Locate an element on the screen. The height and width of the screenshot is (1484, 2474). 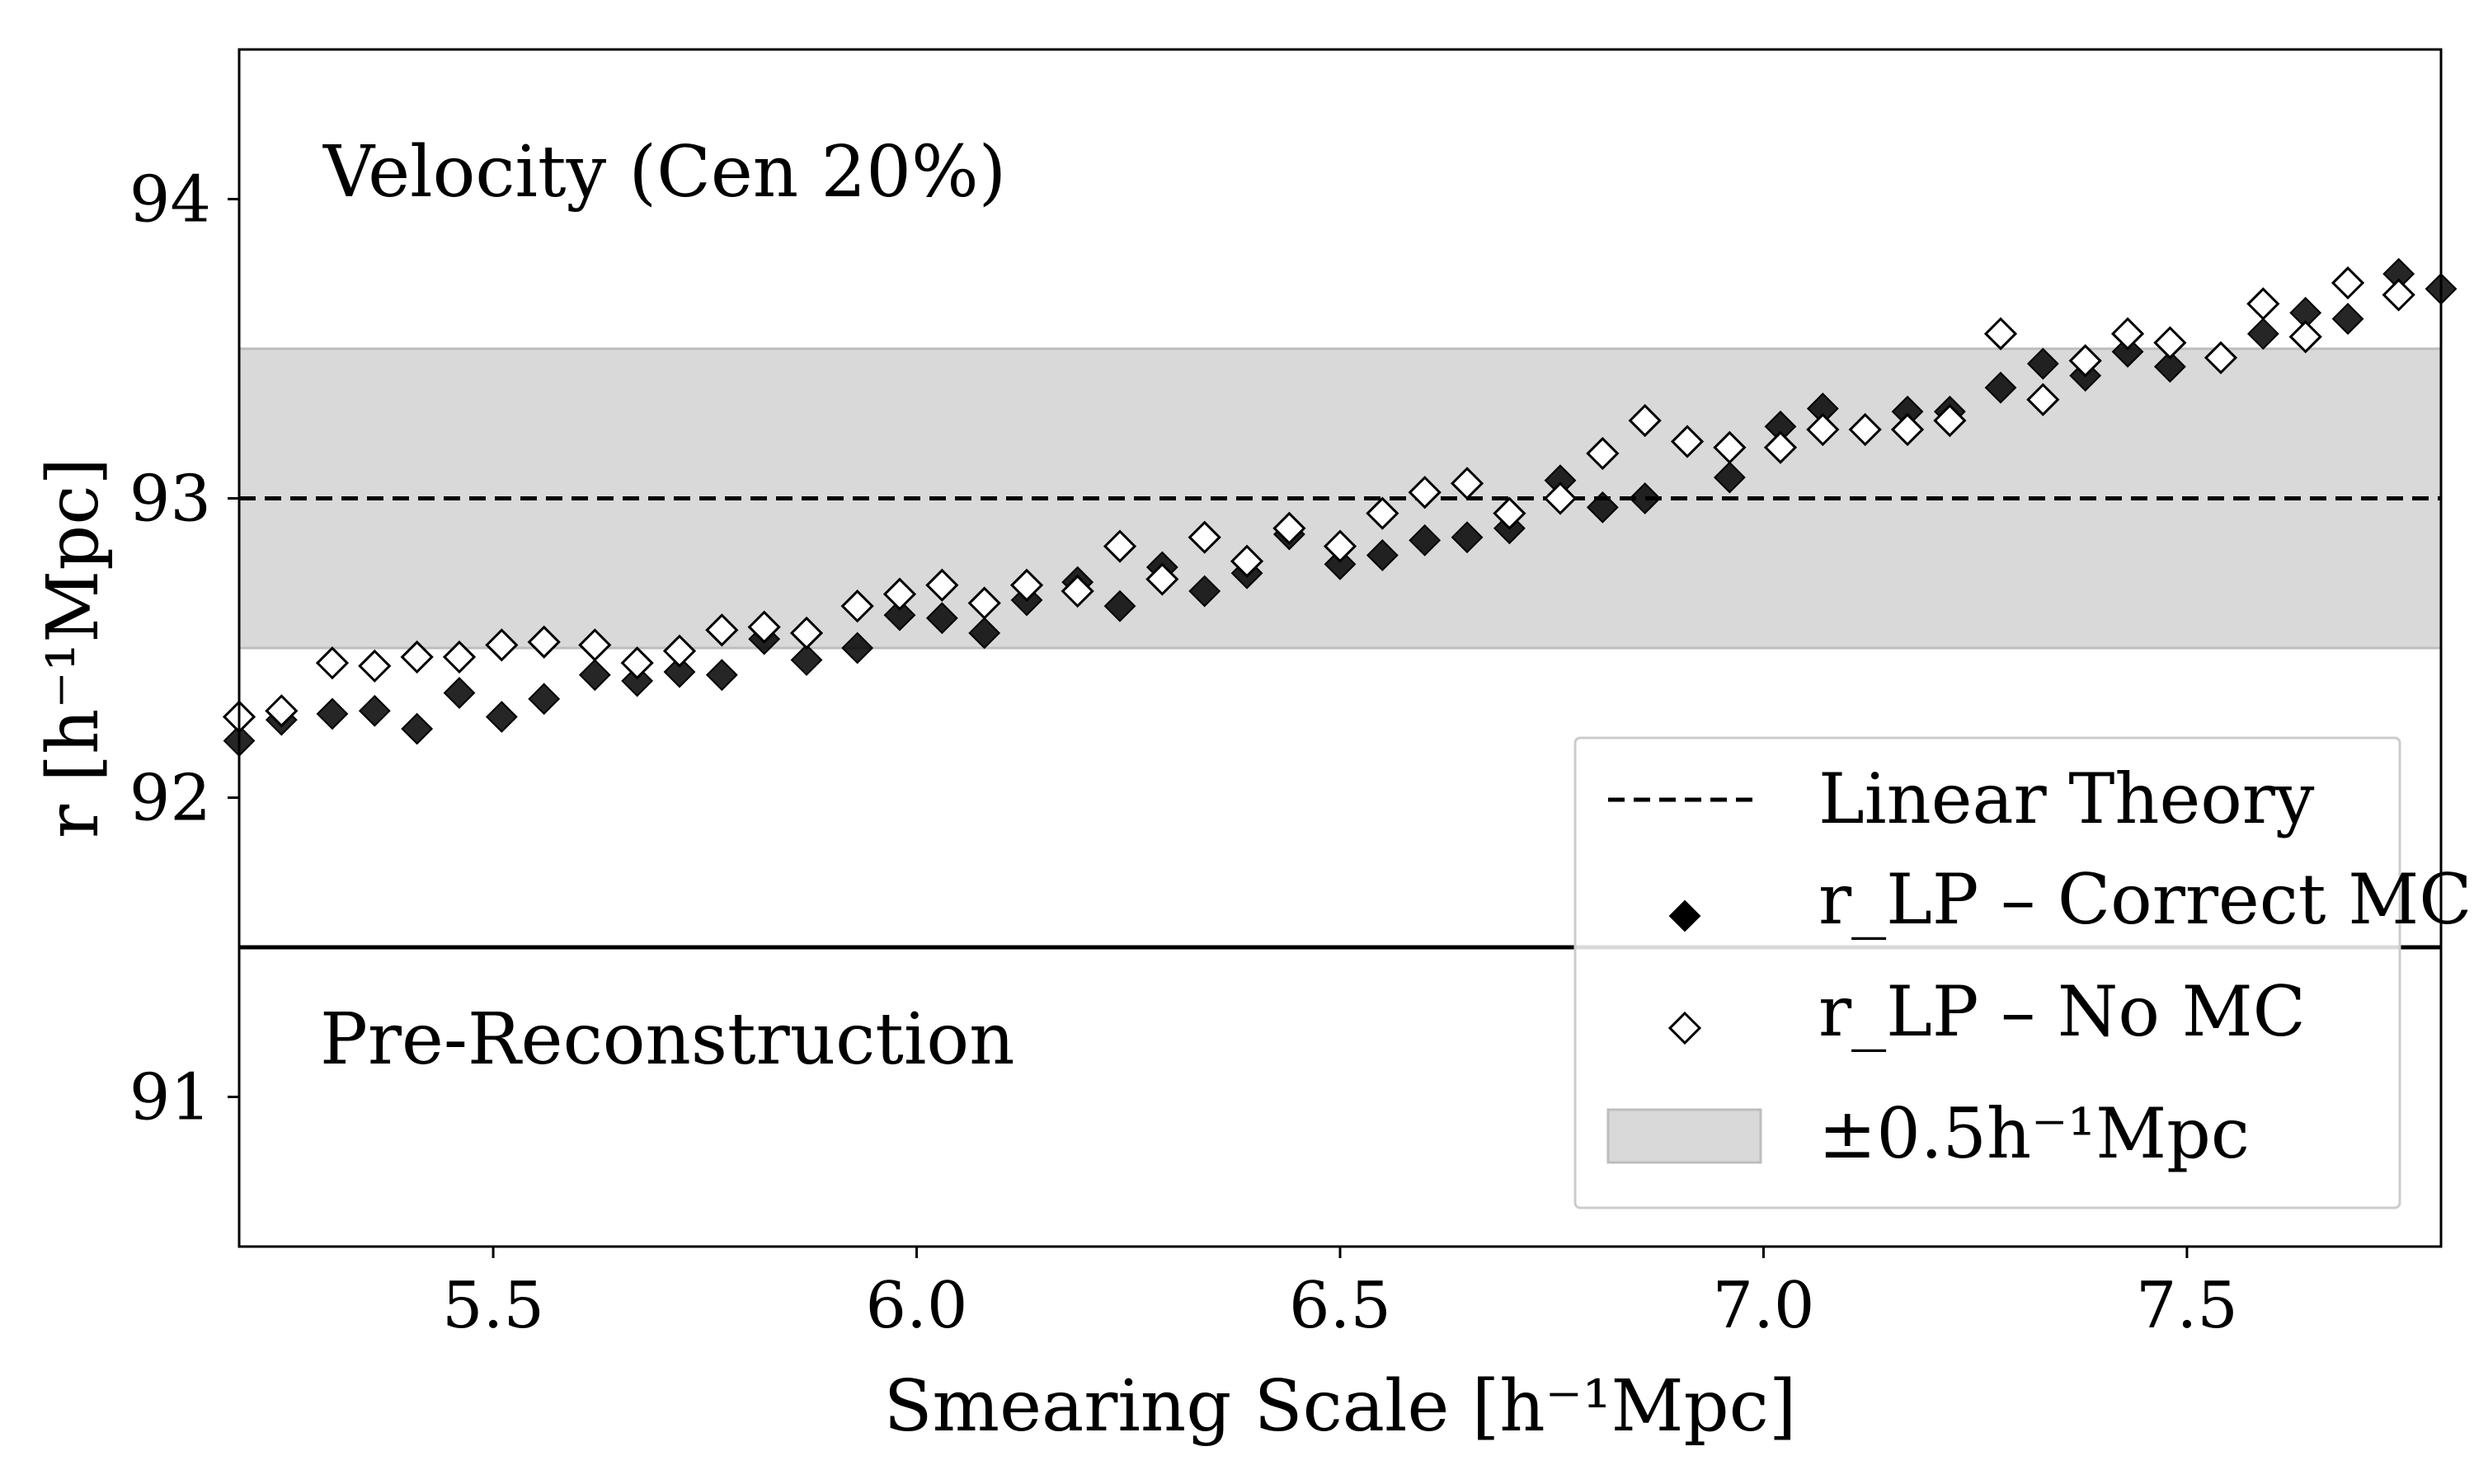
y-tick-label: 93 is located at coordinates (170, 500).